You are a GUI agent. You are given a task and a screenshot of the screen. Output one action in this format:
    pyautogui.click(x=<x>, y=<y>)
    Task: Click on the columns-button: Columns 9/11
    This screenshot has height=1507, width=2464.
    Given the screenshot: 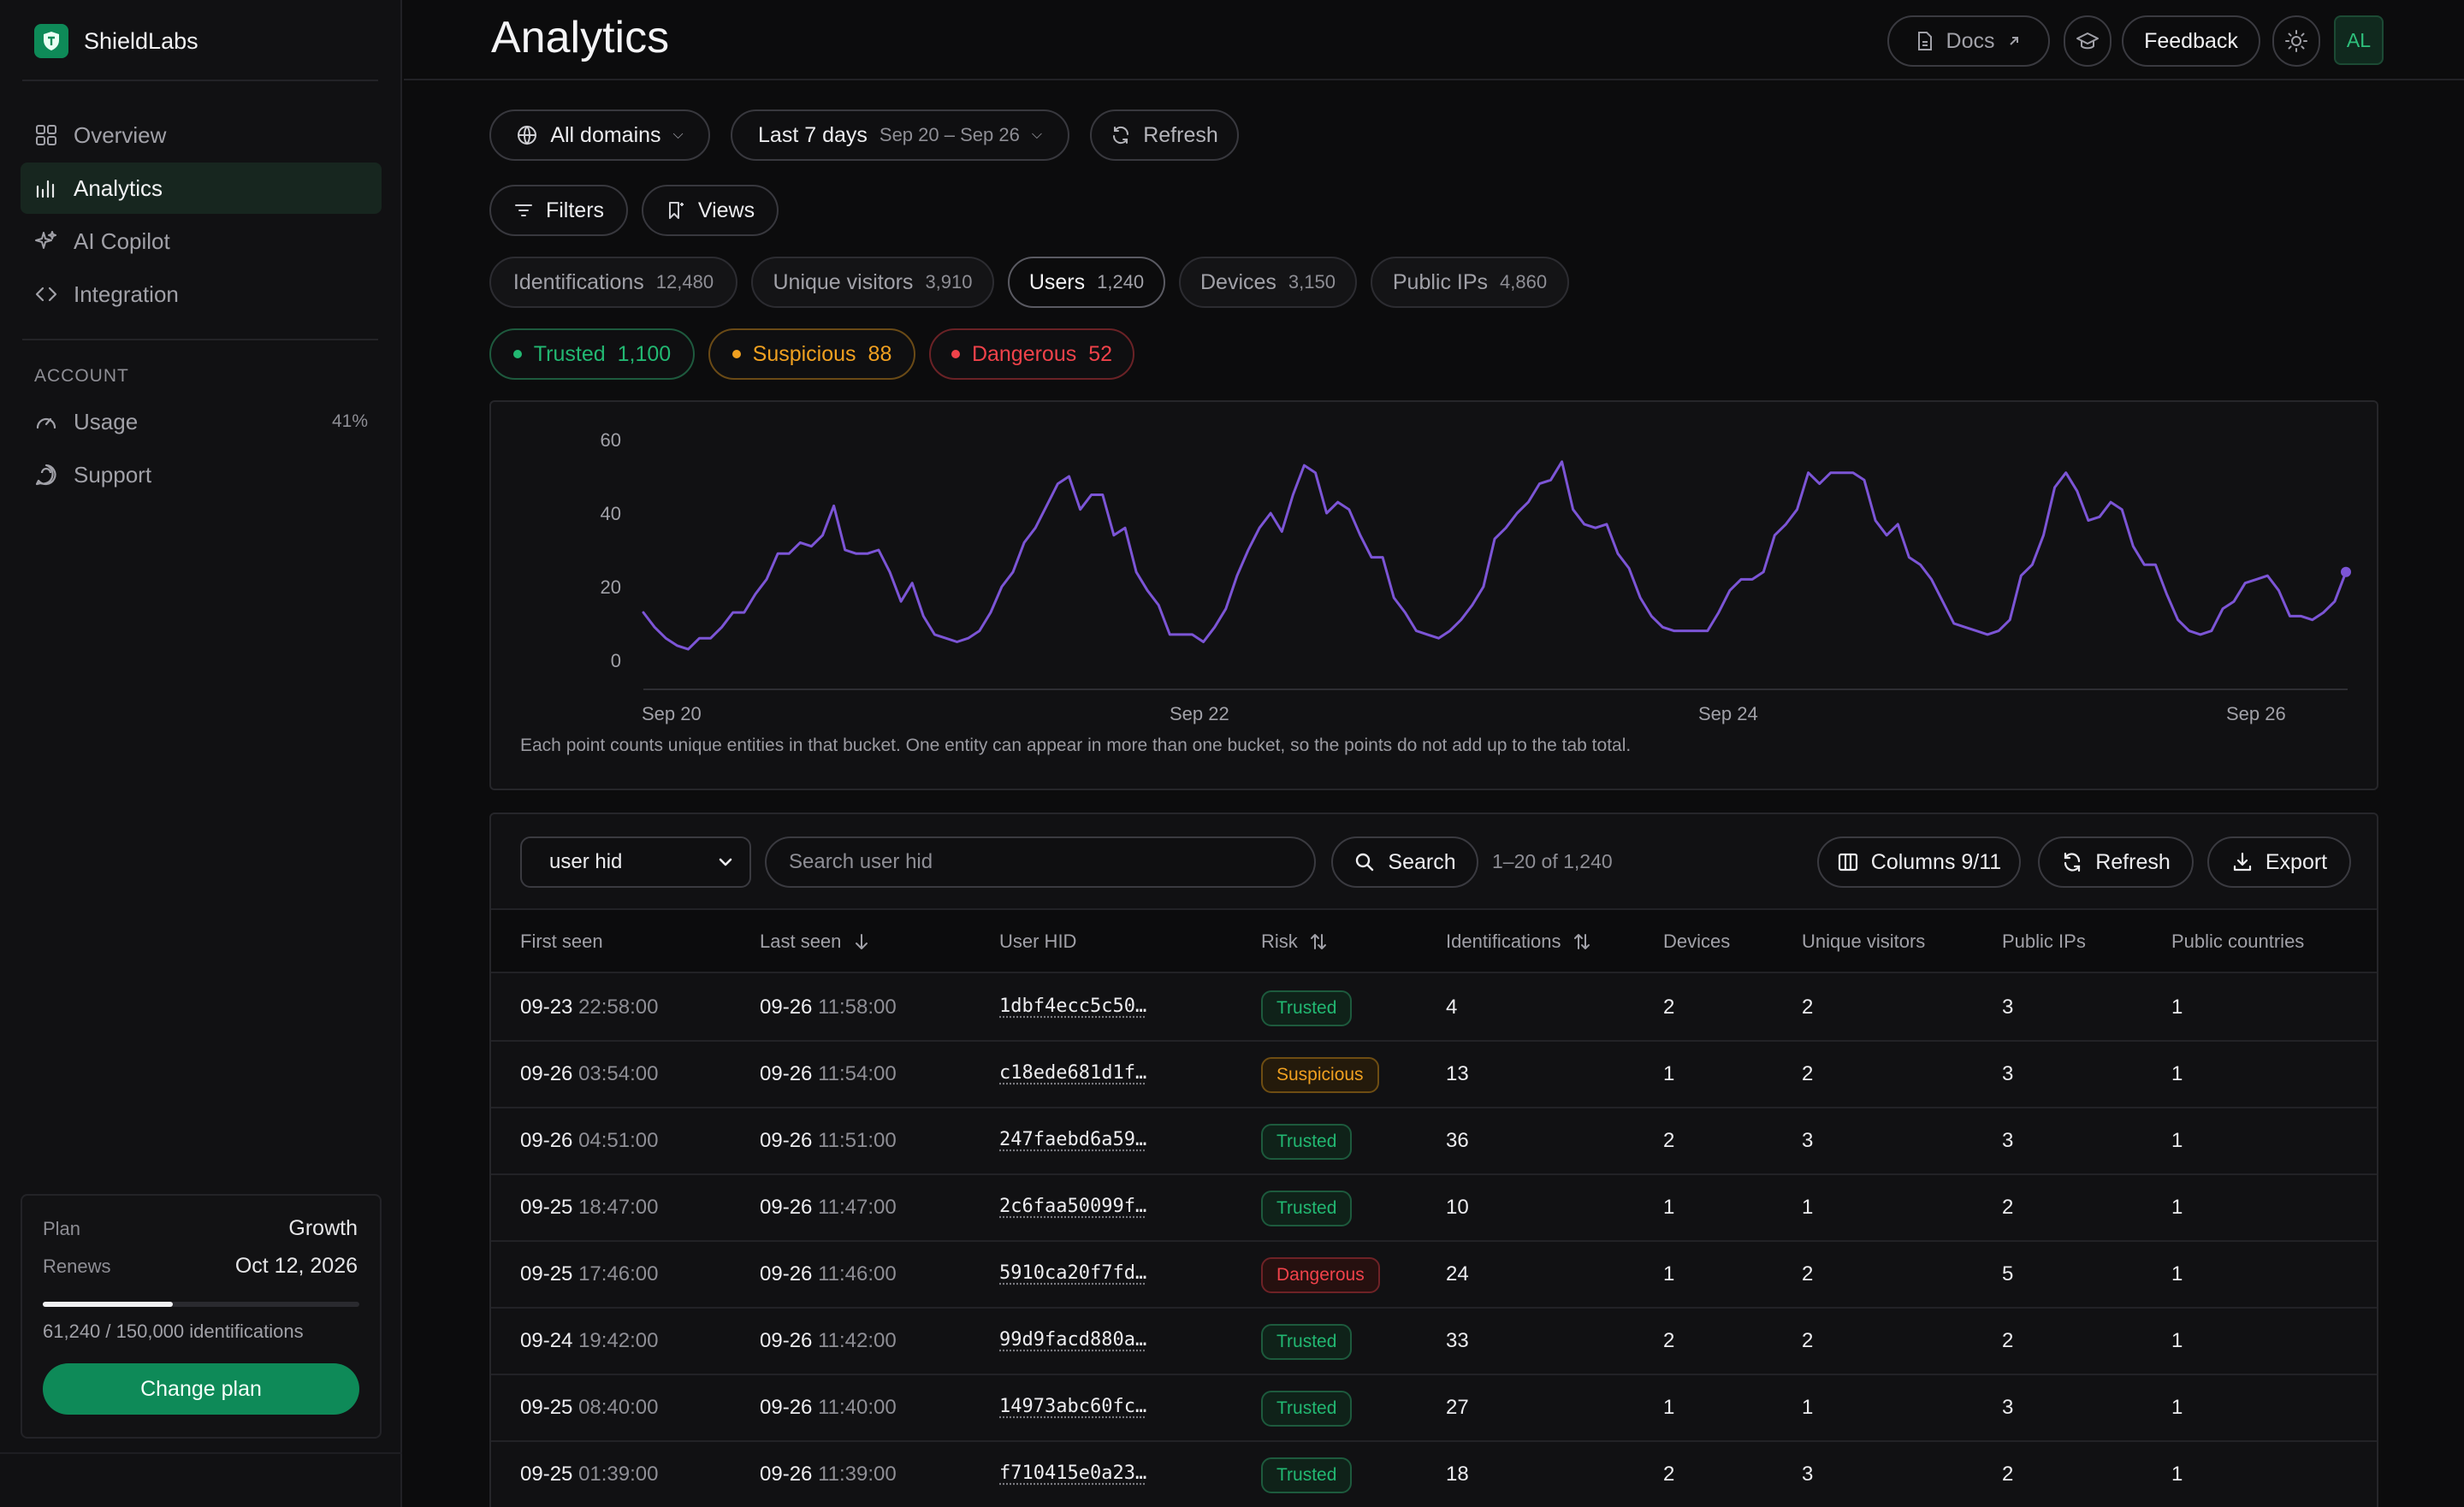 What is the action you would take?
    pyautogui.click(x=1919, y=862)
    